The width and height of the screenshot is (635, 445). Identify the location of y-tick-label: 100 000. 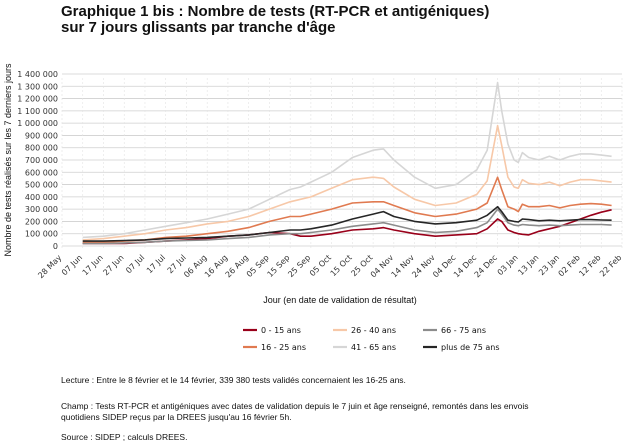
(41, 234).